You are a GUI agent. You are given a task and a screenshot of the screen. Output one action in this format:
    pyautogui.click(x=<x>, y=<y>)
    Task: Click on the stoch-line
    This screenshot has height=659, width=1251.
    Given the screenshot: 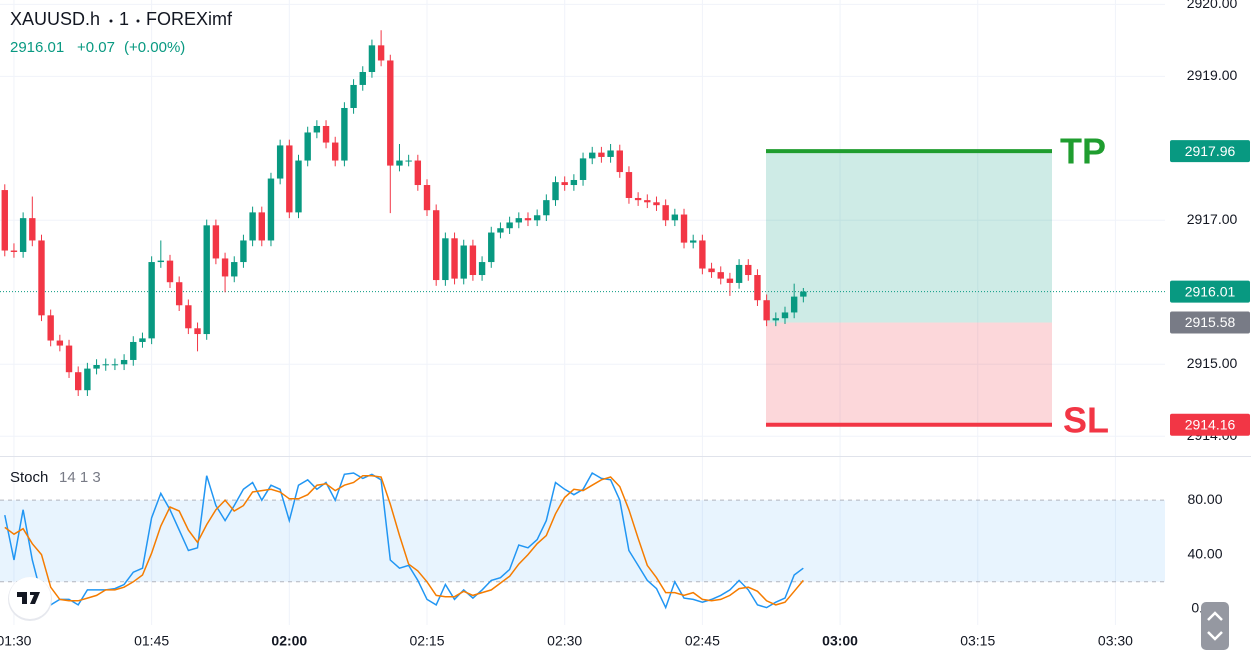 What is the action you would take?
    pyautogui.click(x=404, y=540)
    